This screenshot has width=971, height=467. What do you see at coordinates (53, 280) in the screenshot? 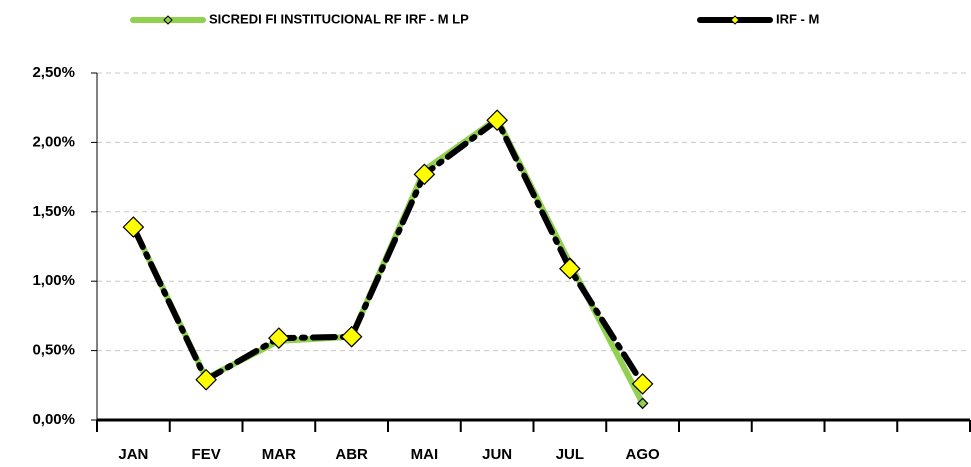
I see `y-tick-label: 1,00%` at bounding box center [53, 280].